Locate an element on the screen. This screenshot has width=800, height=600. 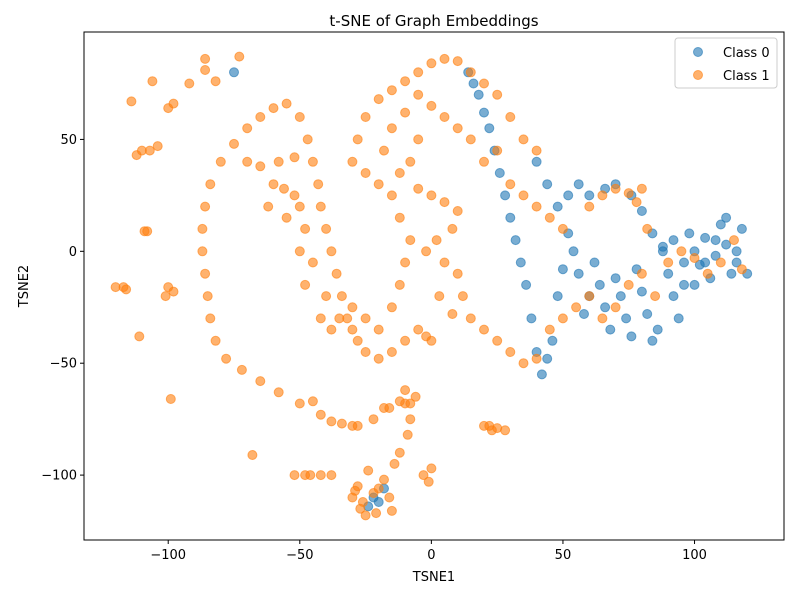
legend: Class 0 Class 1 is located at coordinates (726, 63).